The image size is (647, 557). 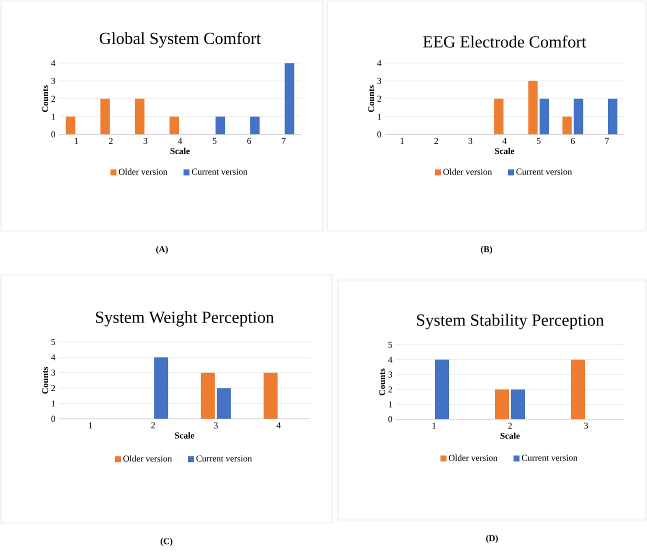 What do you see at coordinates (486, 250) in the screenshot?
I see `text: (B)` at bounding box center [486, 250].